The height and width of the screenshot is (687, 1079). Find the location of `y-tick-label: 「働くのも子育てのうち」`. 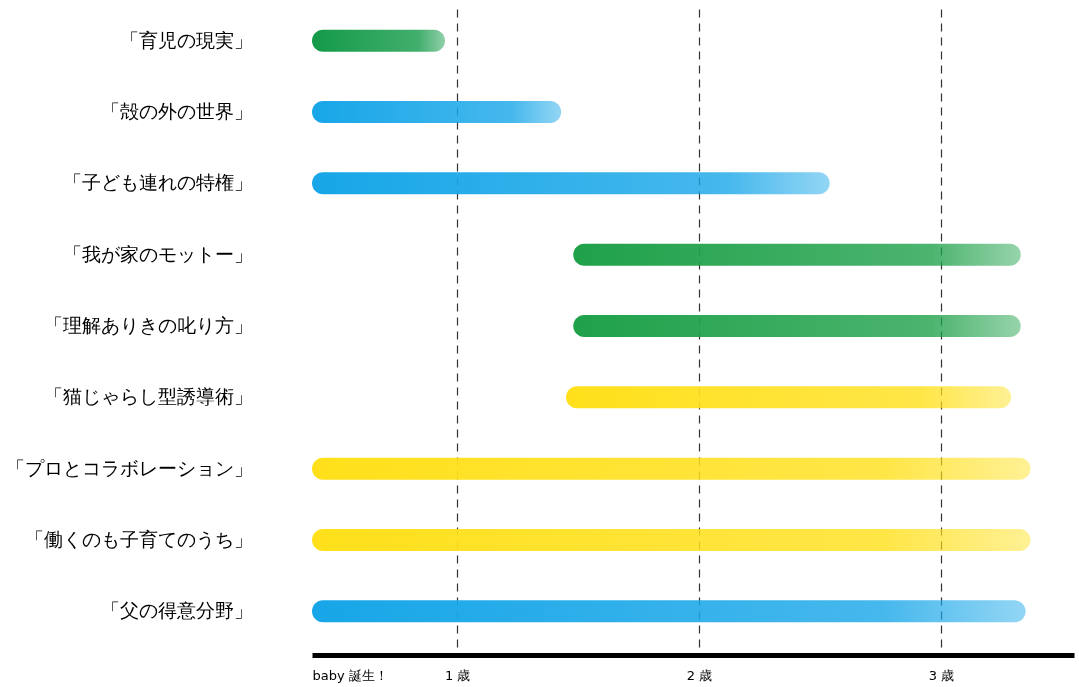

y-tick-label: 「働くのも子育てのうち」 is located at coordinates (138, 539).